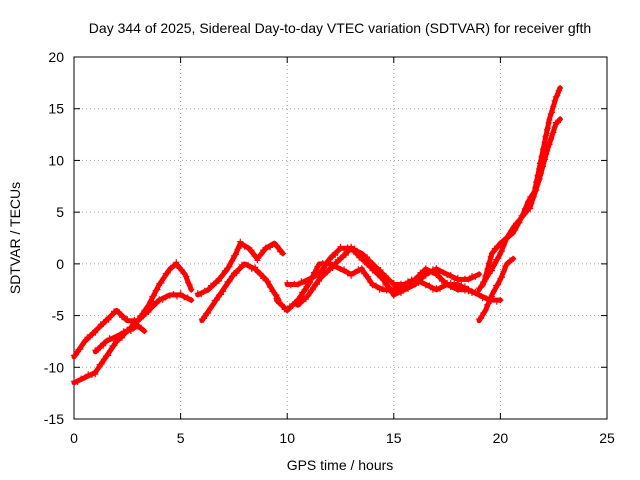 This screenshot has height=480, width=640. I want to click on y-tick-label: 20, so click(56, 57).